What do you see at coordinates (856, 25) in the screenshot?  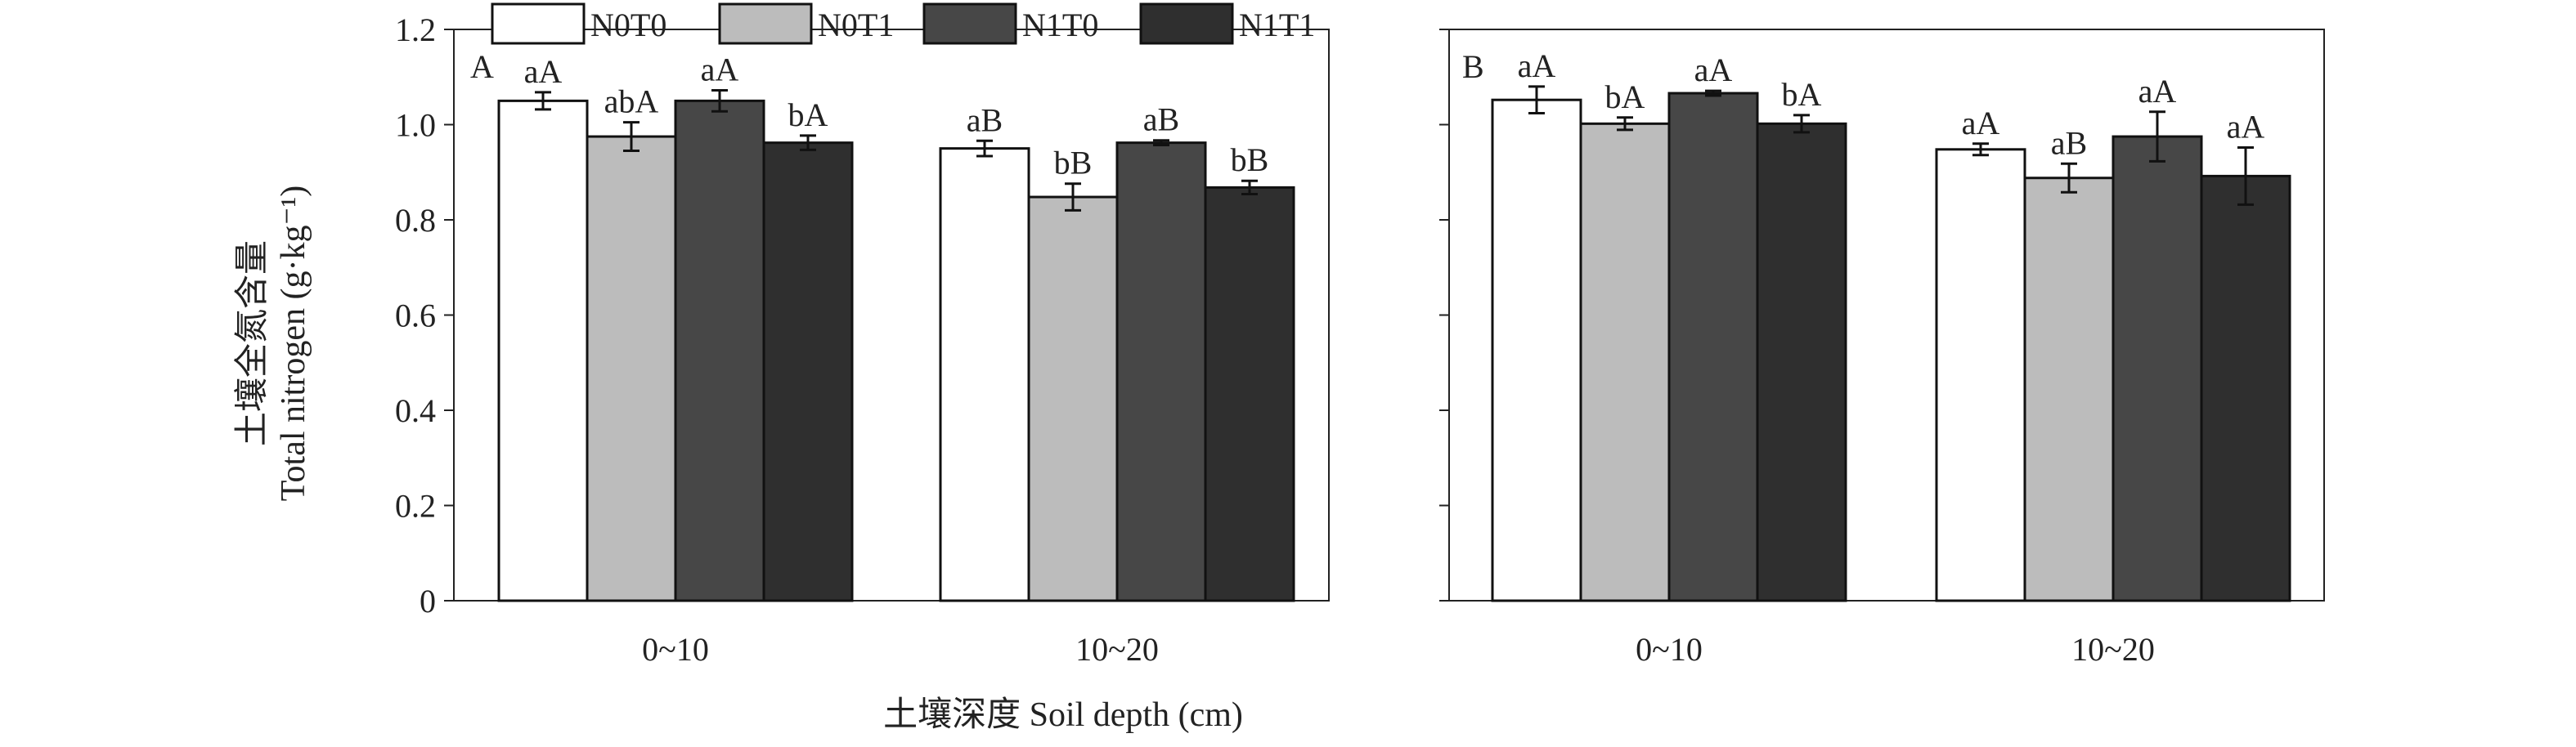 I see `legend-label-n0t1: N0T1` at bounding box center [856, 25].